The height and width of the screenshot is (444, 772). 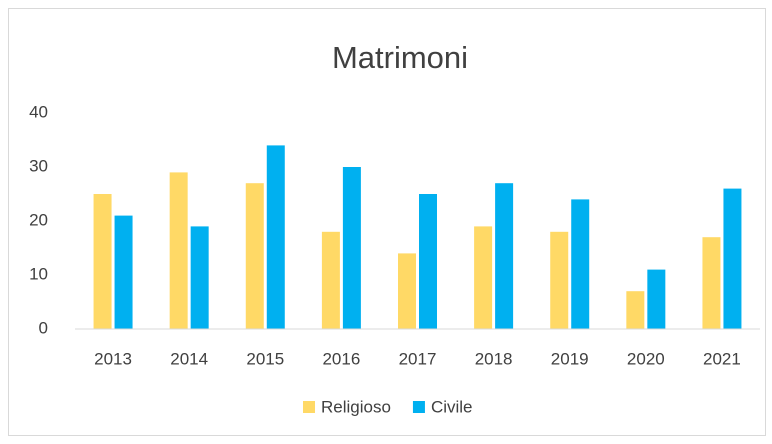 I want to click on legend-label: Civile, so click(x=452, y=406).